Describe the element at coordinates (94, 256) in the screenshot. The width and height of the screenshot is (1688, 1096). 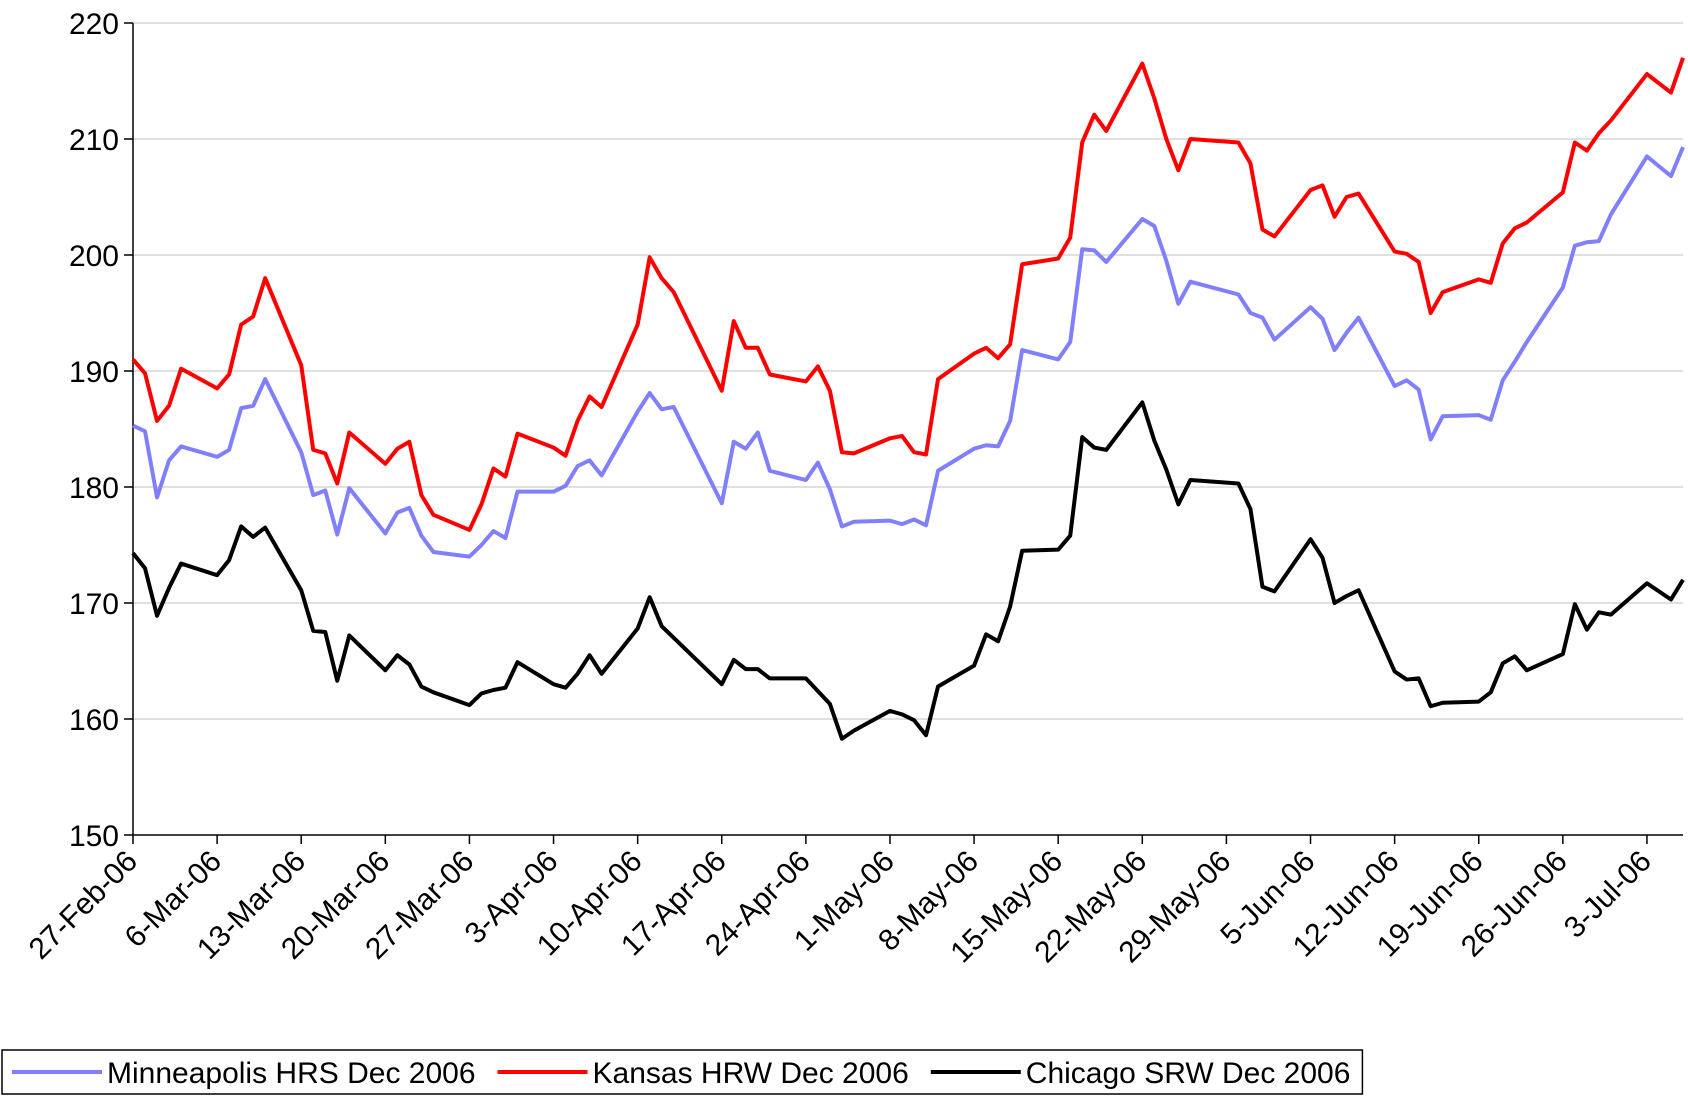
I see `y-tick-label: 200` at that location.